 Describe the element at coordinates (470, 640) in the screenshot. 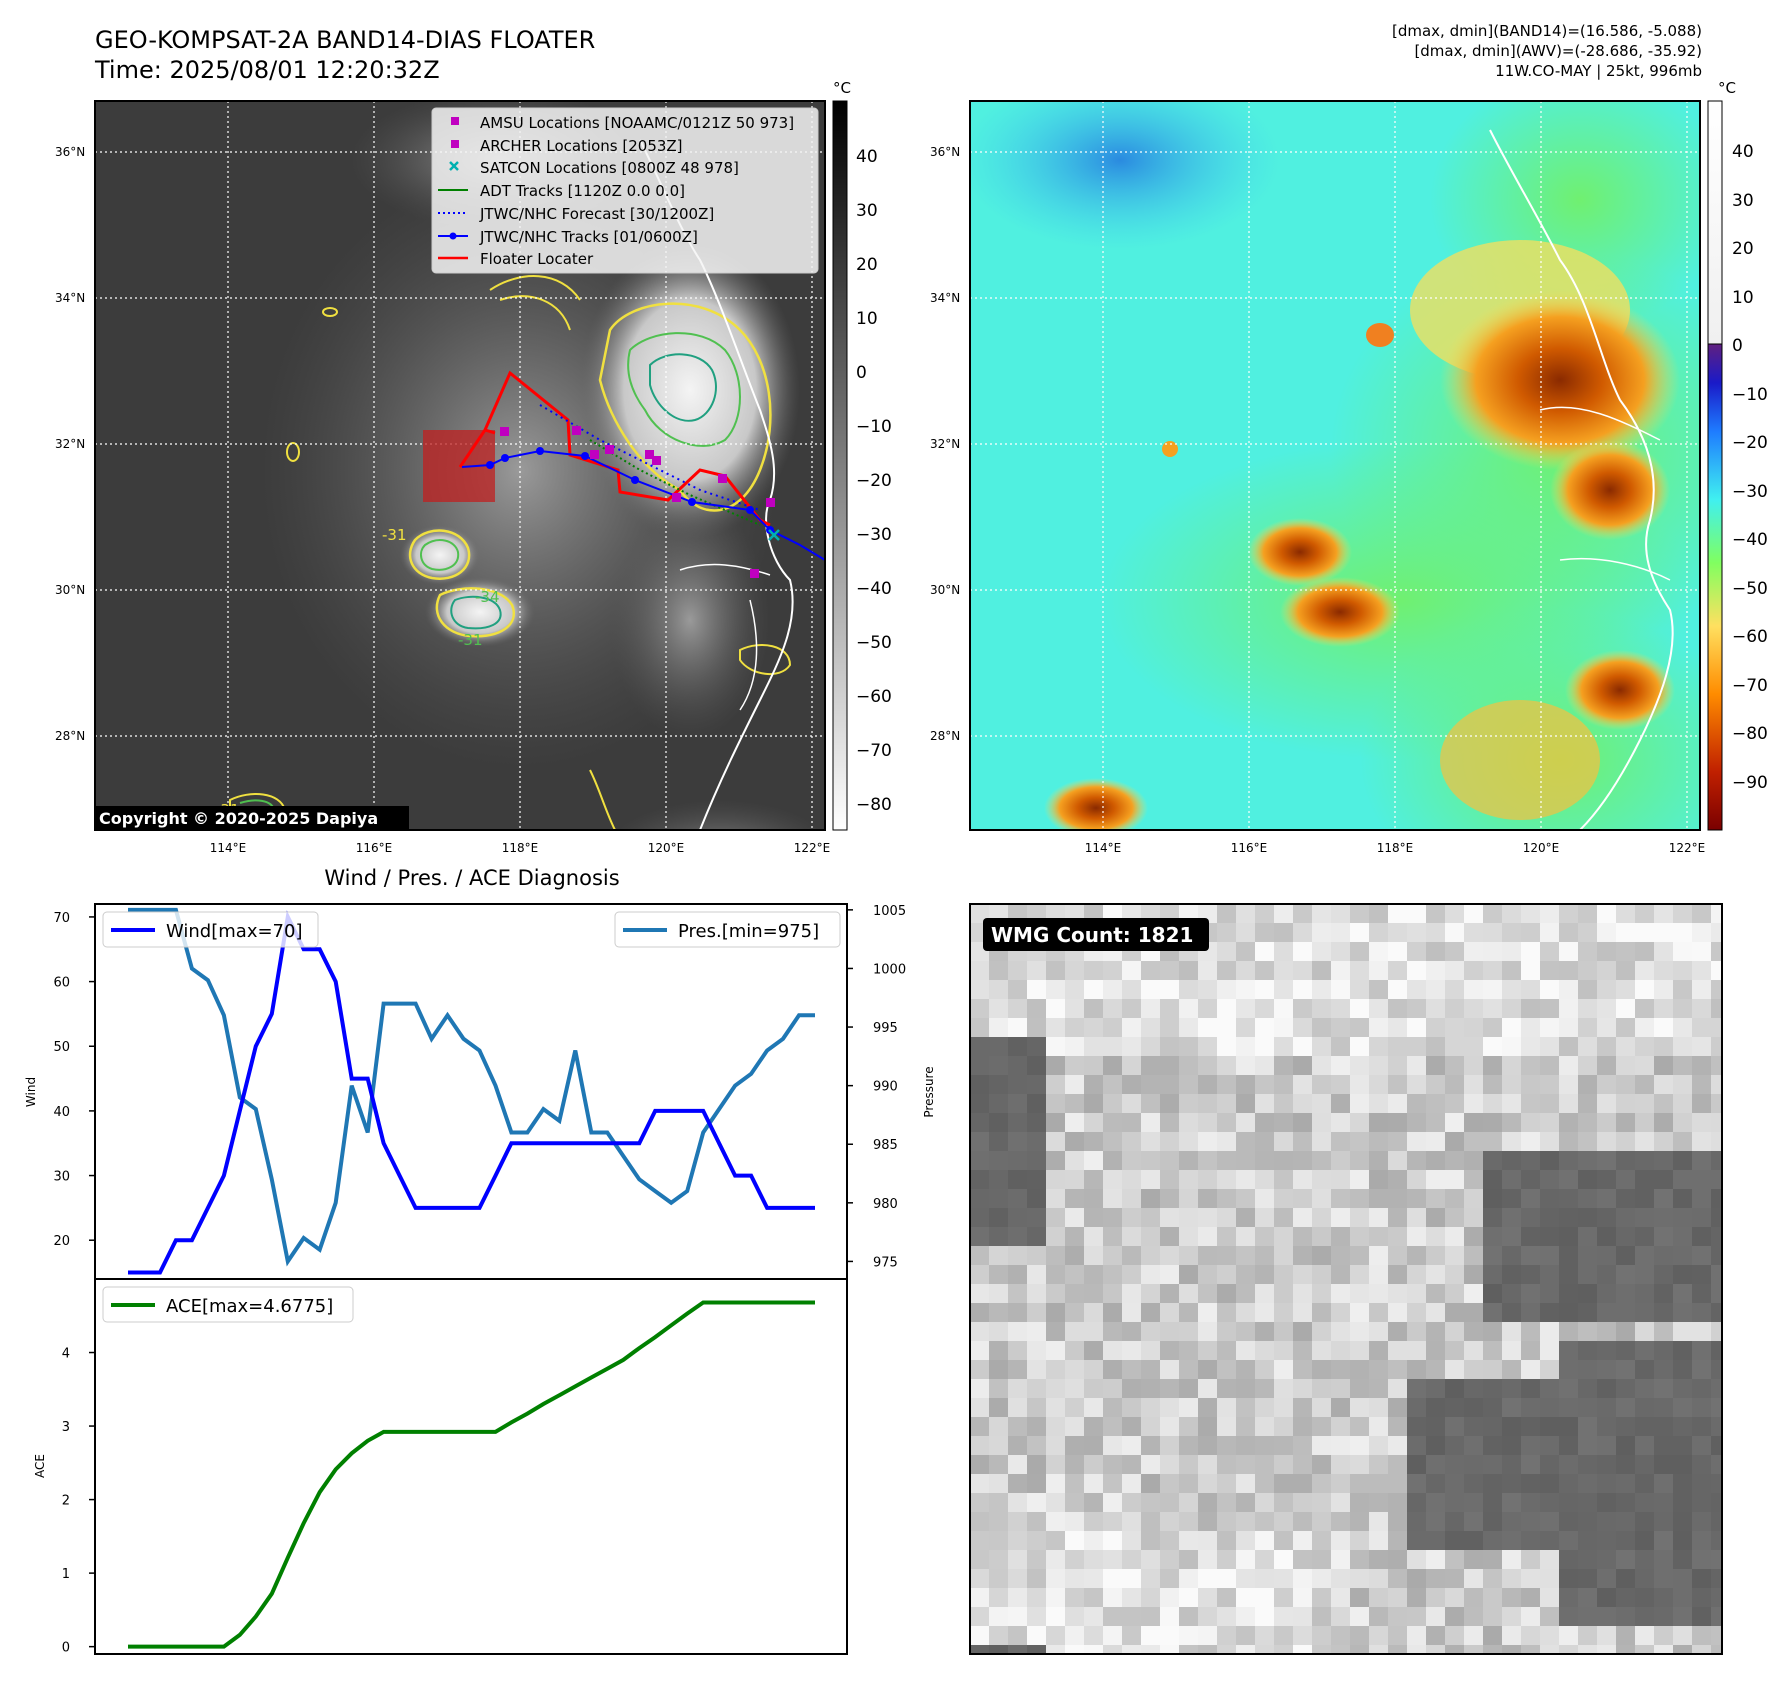

I see `contour-label: -31` at that location.